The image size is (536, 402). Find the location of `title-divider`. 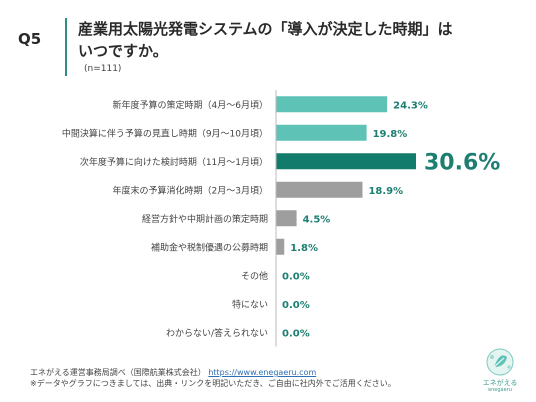

title-divider is located at coordinates (66, 47).